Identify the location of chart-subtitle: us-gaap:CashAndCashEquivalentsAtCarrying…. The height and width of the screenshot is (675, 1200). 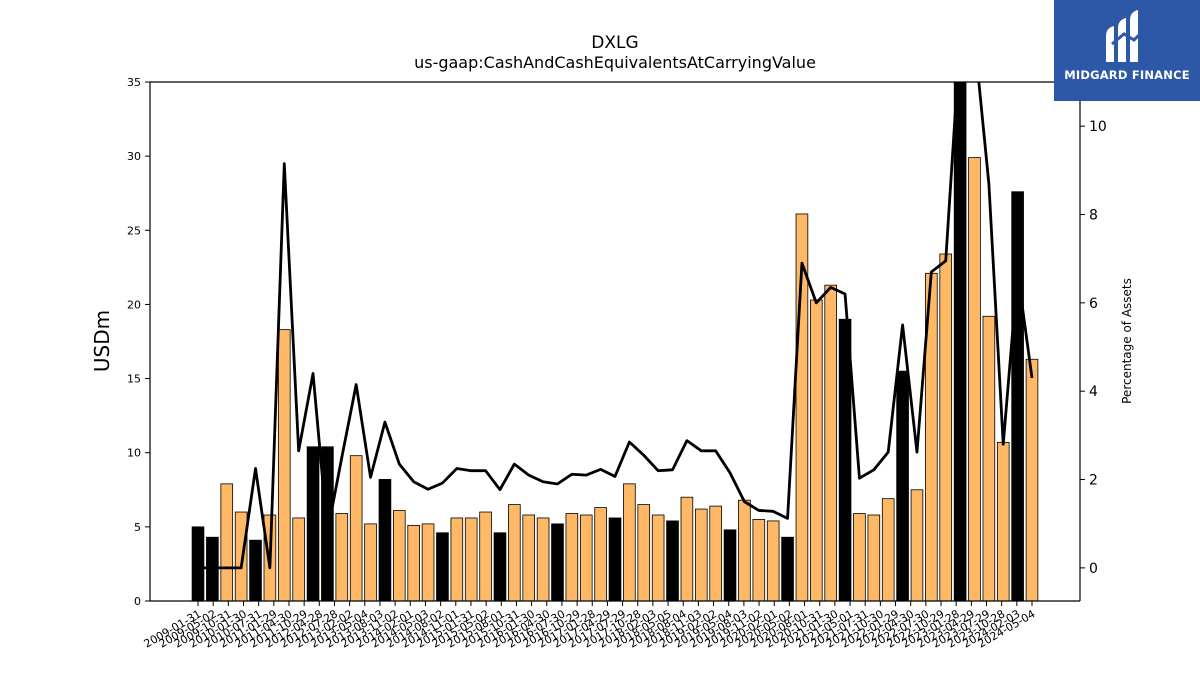
(615, 62).